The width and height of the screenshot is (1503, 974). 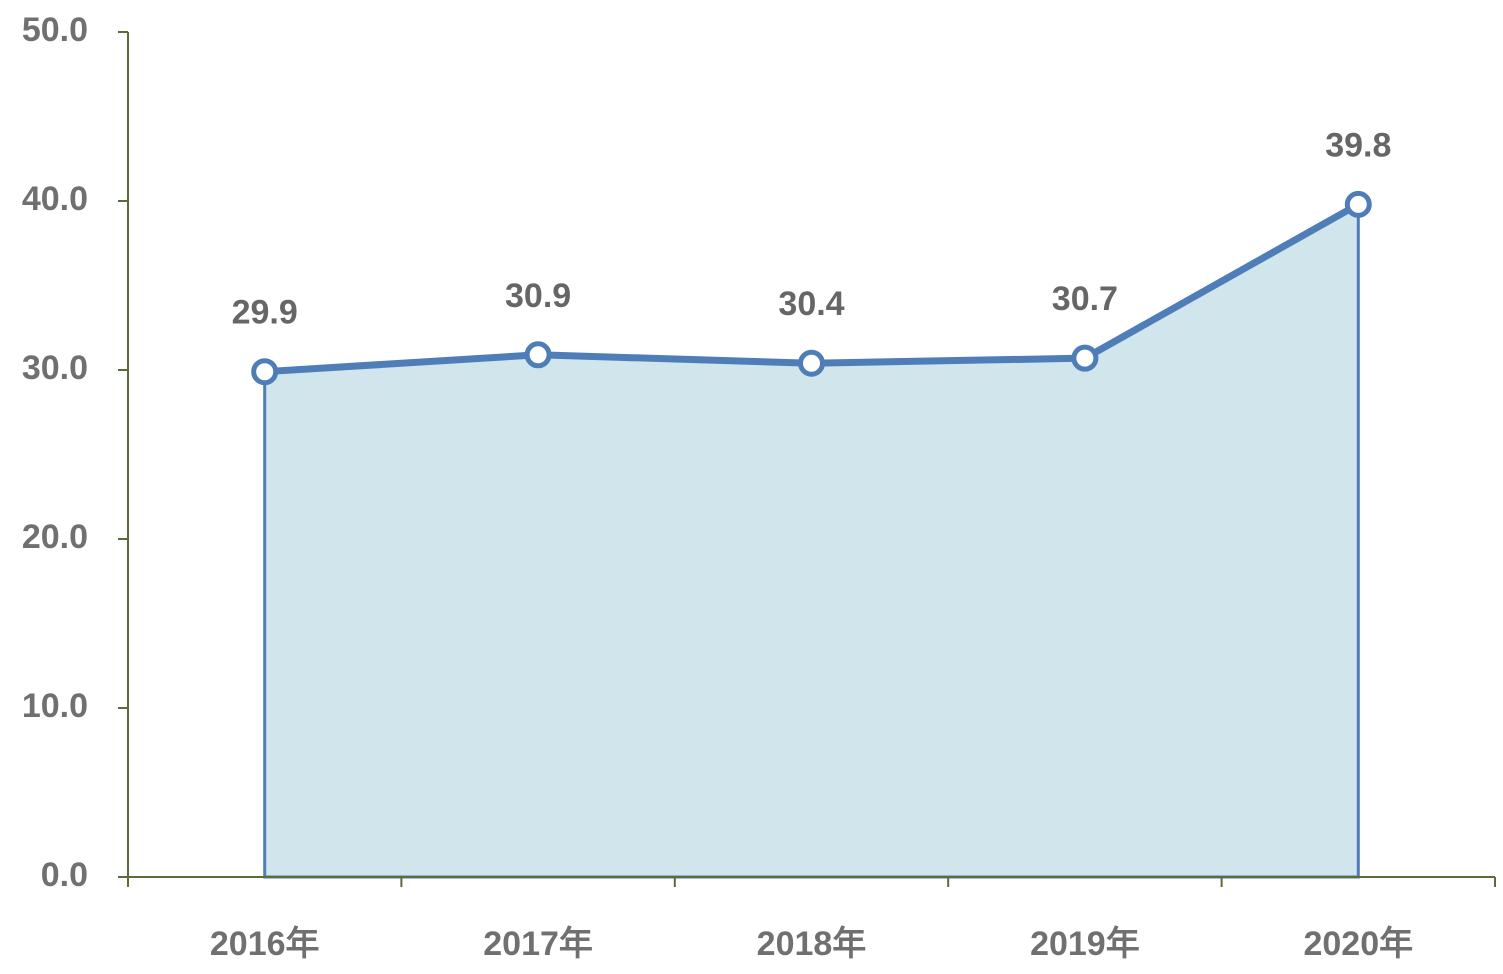 I want to click on x-tick-label: 2019年, so click(x=1085, y=944).